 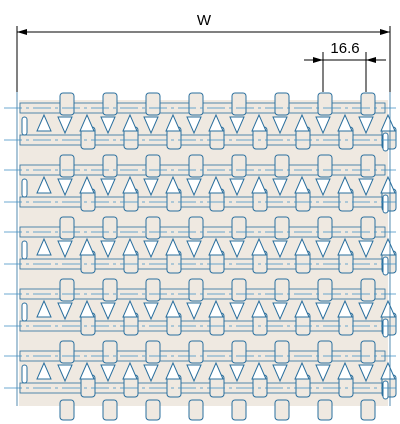 What do you see at coordinates (371, 60) in the screenshot?
I see `pitch-arrow-right` at bounding box center [371, 60].